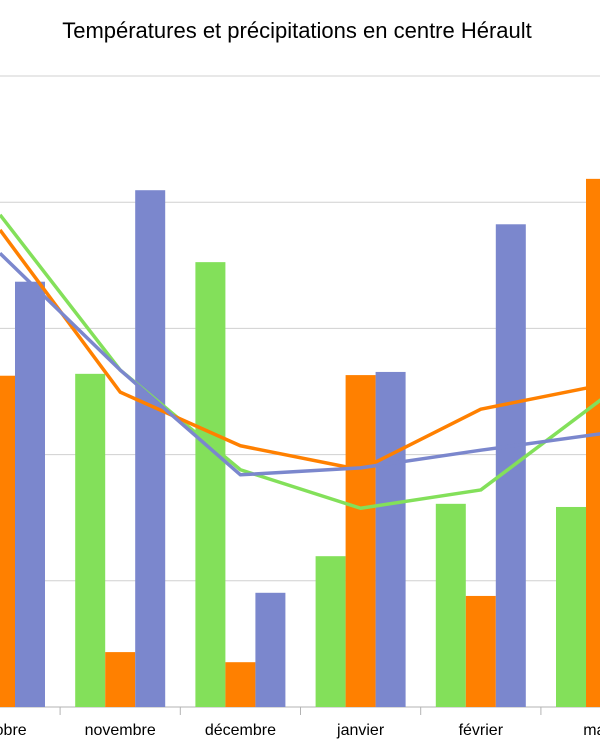 Image resolution: width=600 pixels, height=746 pixels. I want to click on x-tick-label: décembre, so click(240, 730).